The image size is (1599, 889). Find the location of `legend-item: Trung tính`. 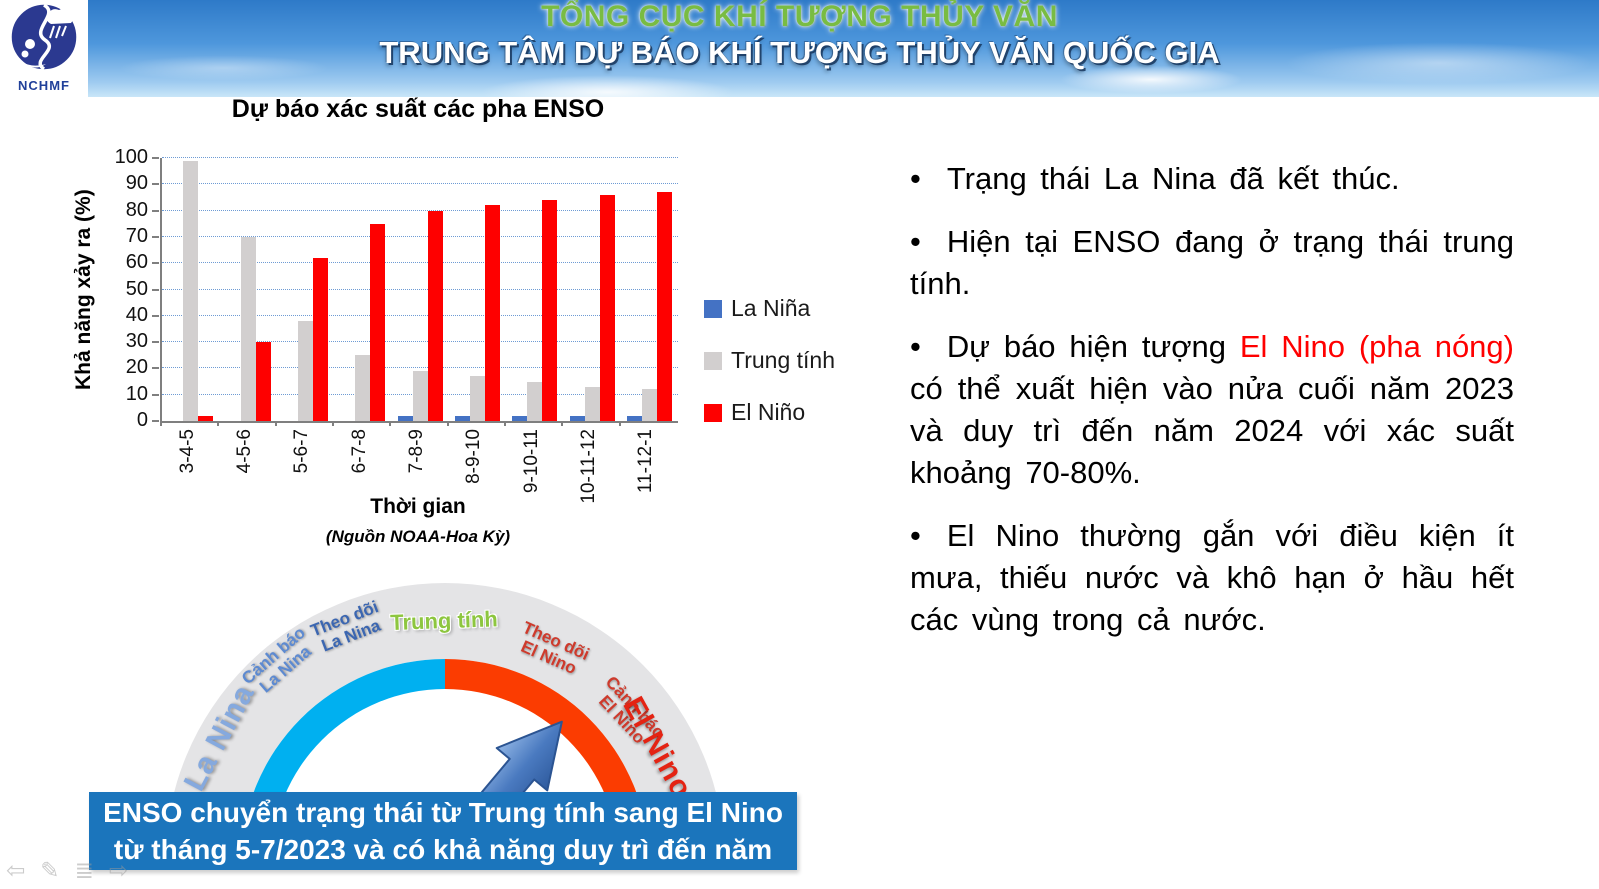

legend-item: Trung tính is located at coordinates (769, 360).